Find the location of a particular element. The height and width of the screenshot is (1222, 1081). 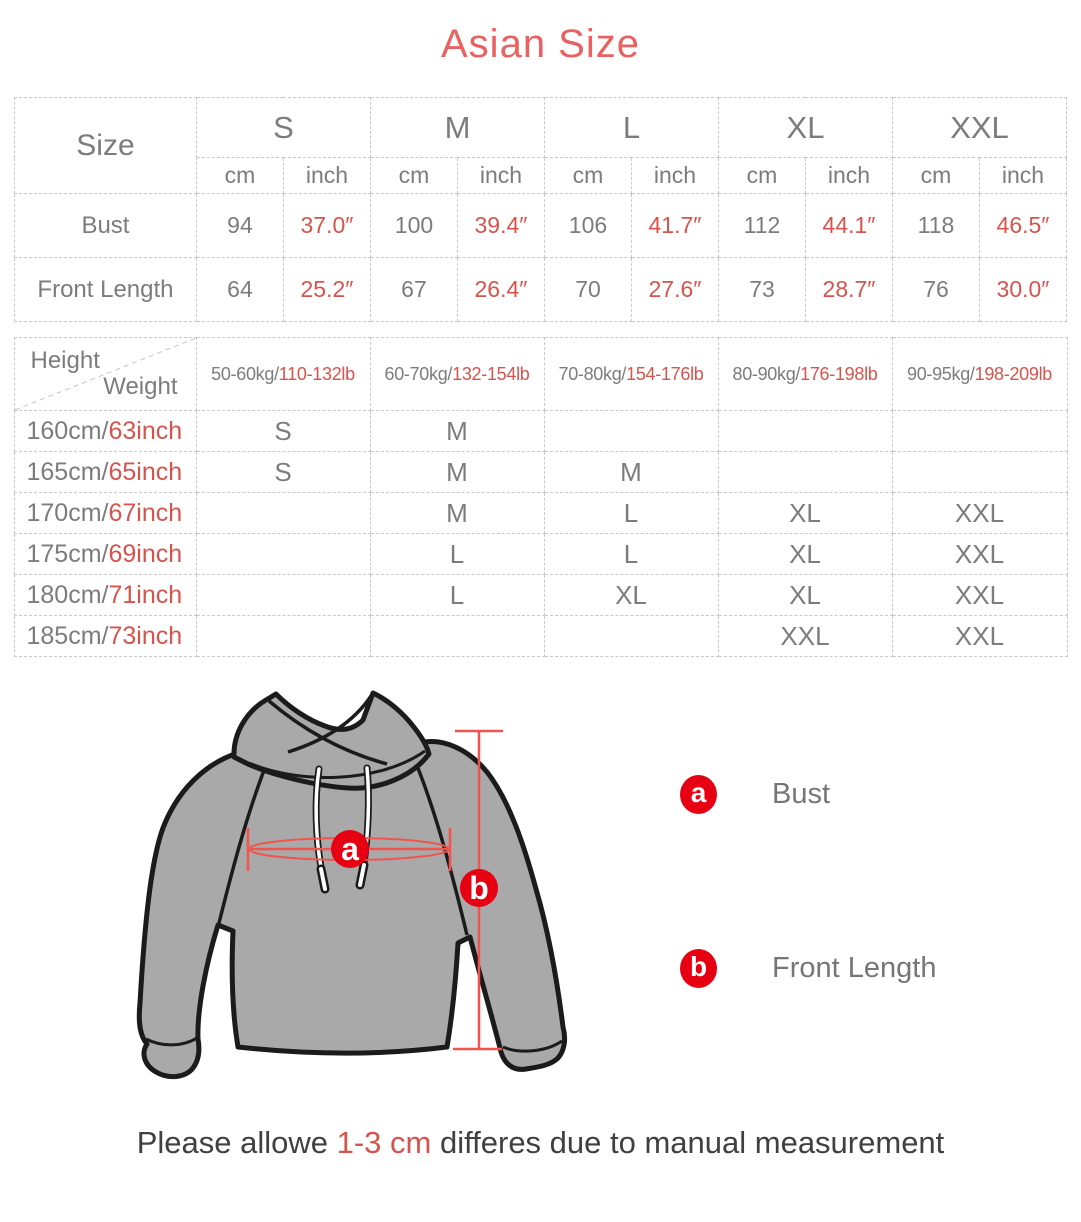

height-row-label: 160cm/63inch is located at coordinates (105, 431).